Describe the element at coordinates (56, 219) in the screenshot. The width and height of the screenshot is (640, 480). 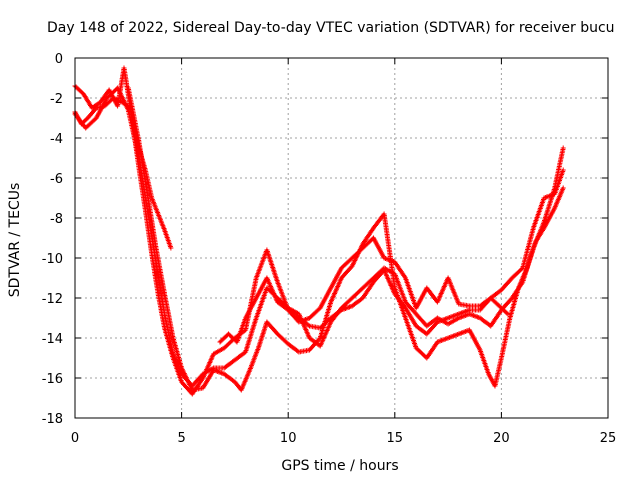
I see `y-tick-label: -8` at that location.